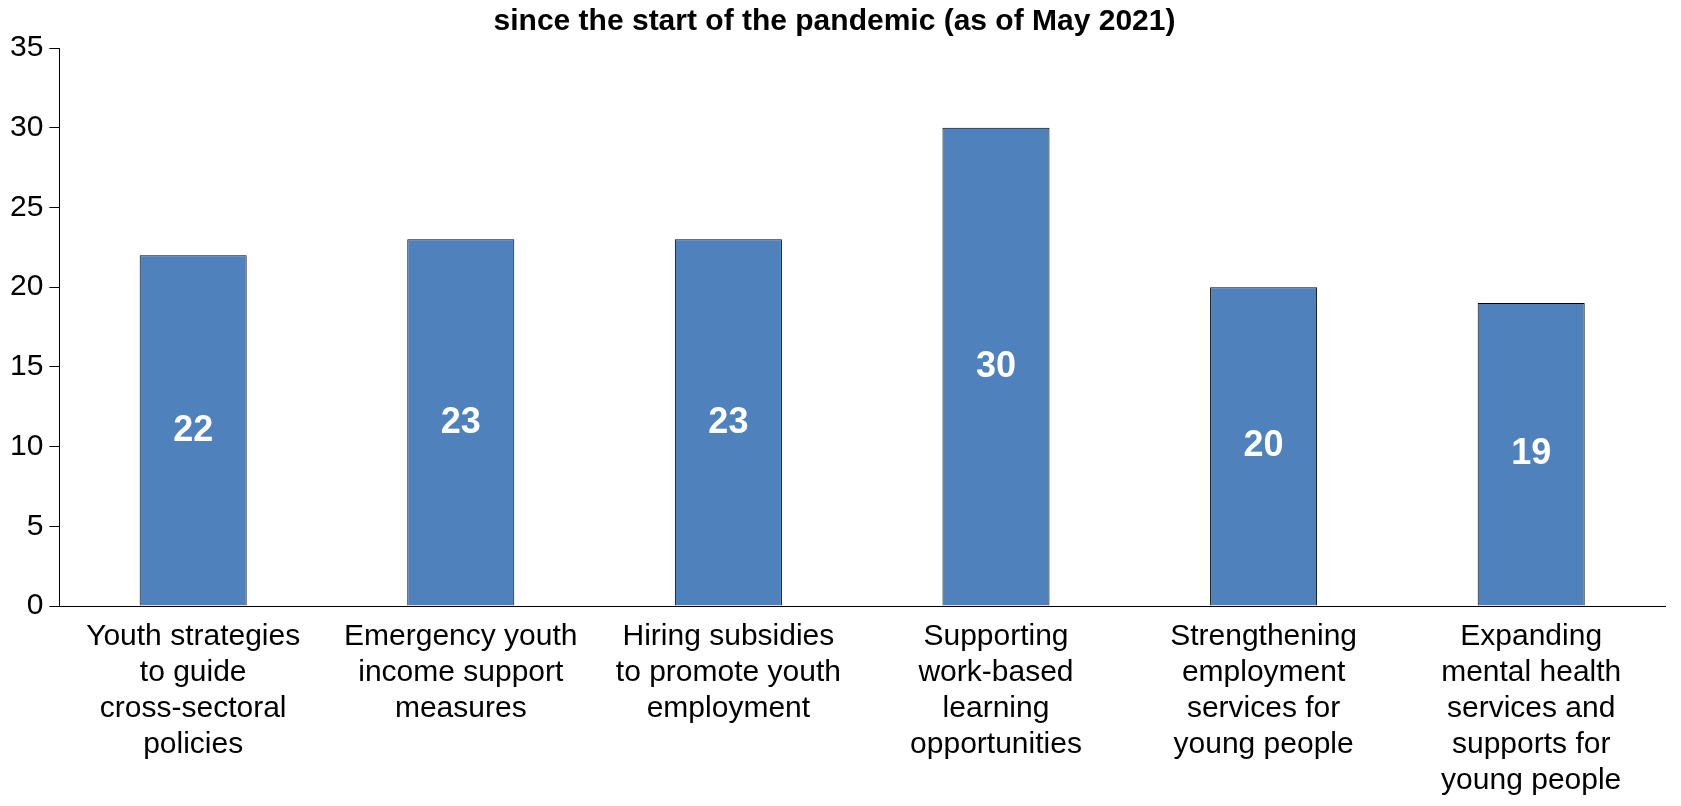  What do you see at coordinates (193, 689) in the screenshot?
I see `x-tick-label: Youth strategies to guide cross-sectoral policies` at bounding box center [193, 689].